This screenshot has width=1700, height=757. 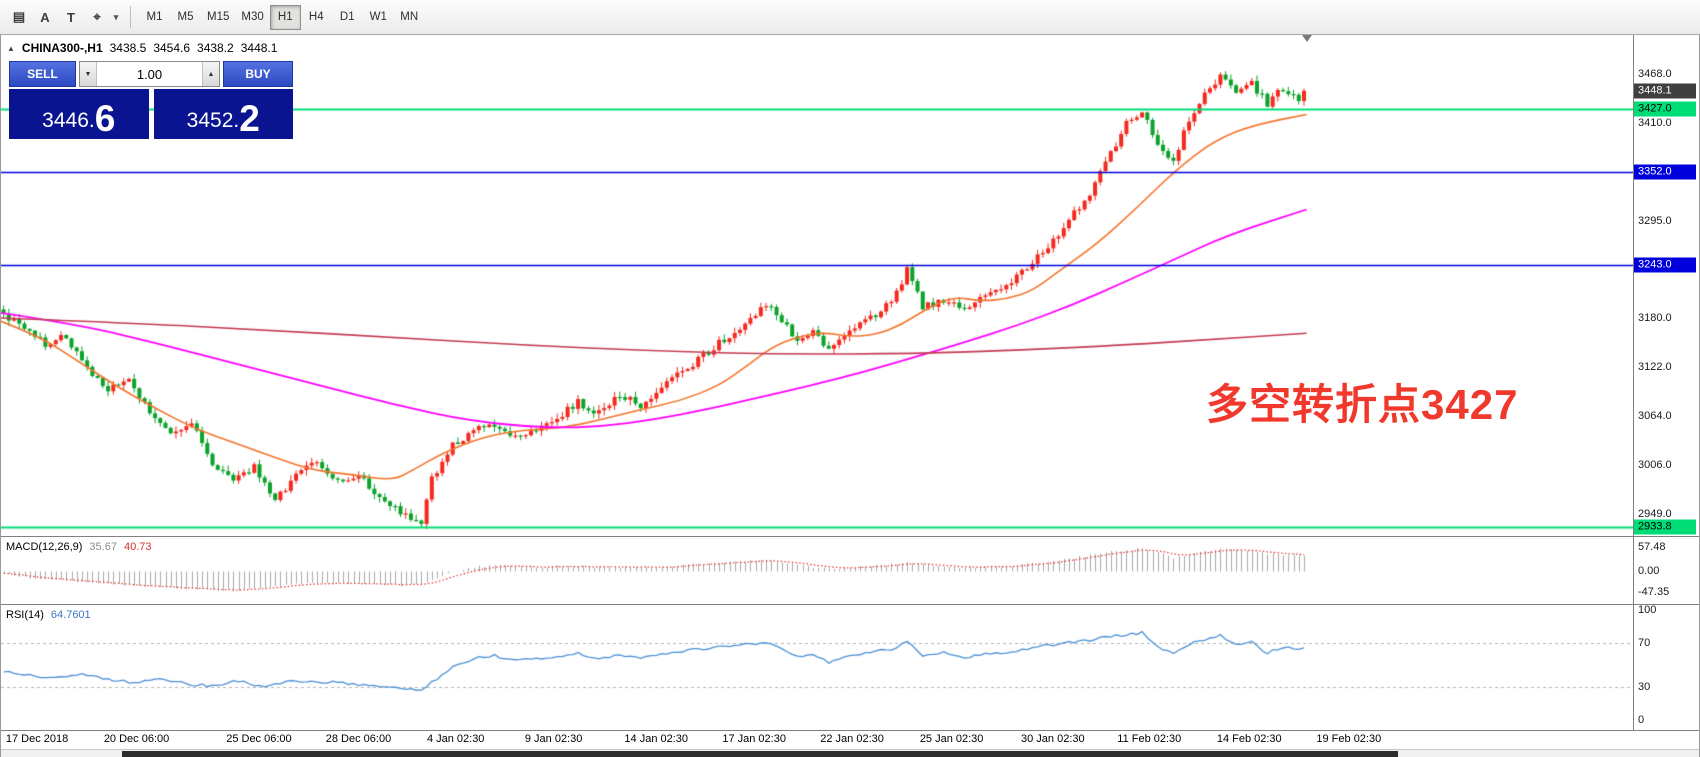 I want to click on current-price-badge: 3448.1, so click(x=1665, y=91).